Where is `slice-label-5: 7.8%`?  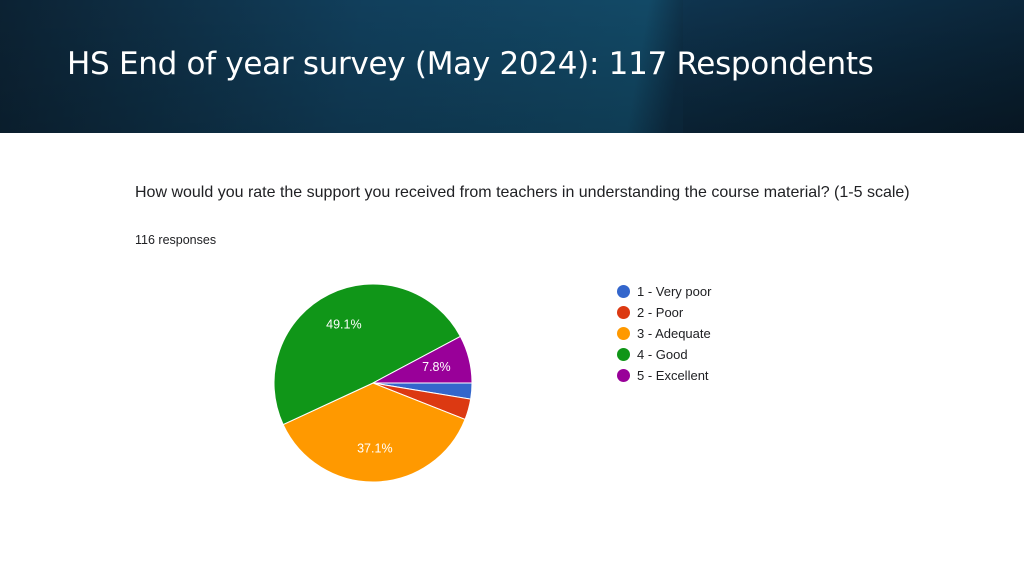
slice-label-5: 7.8% is located at coordinates (436, 367).